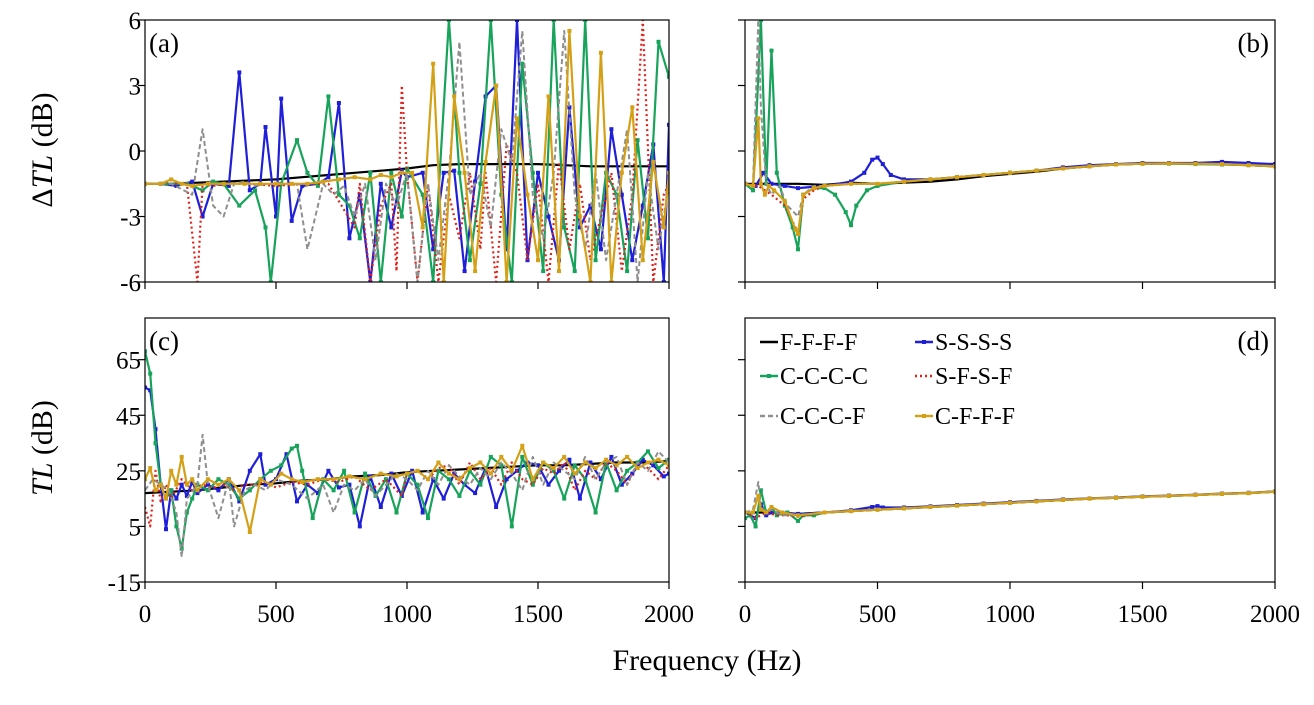  What do you see at coordinates (164, 341) in the screenshot?
I see `panel-label: (c)` at bounding box center [164, 341].